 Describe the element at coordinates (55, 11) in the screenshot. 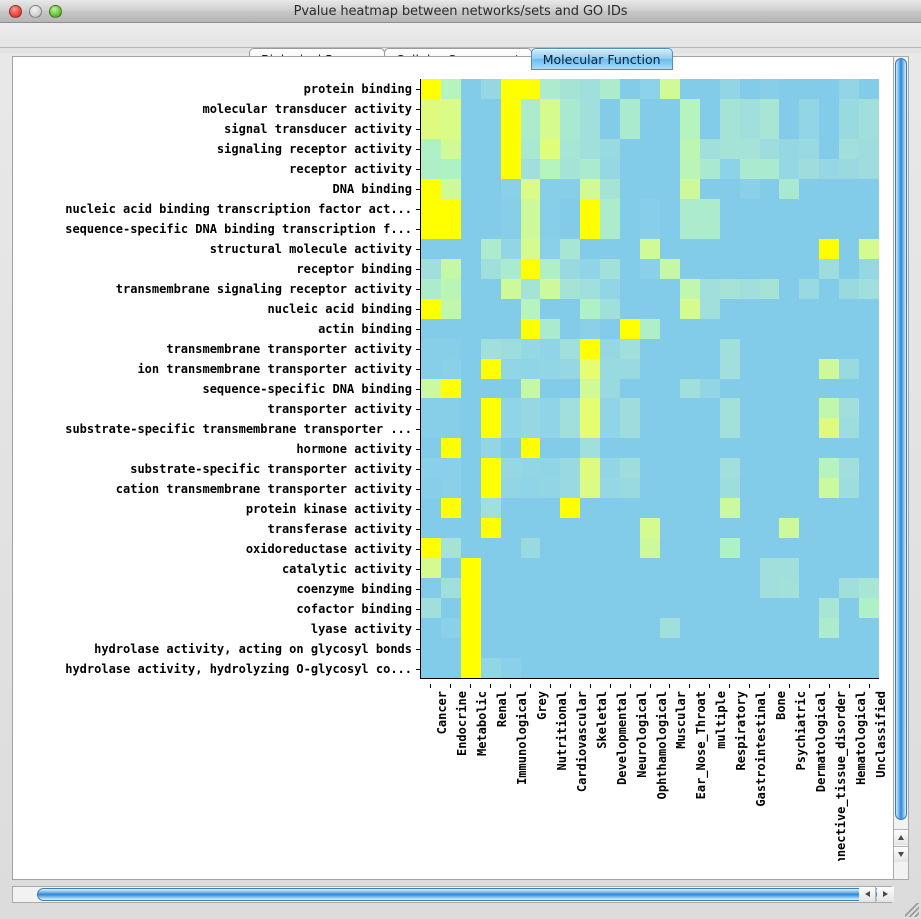

I see `zoom-window-icon` at that location.